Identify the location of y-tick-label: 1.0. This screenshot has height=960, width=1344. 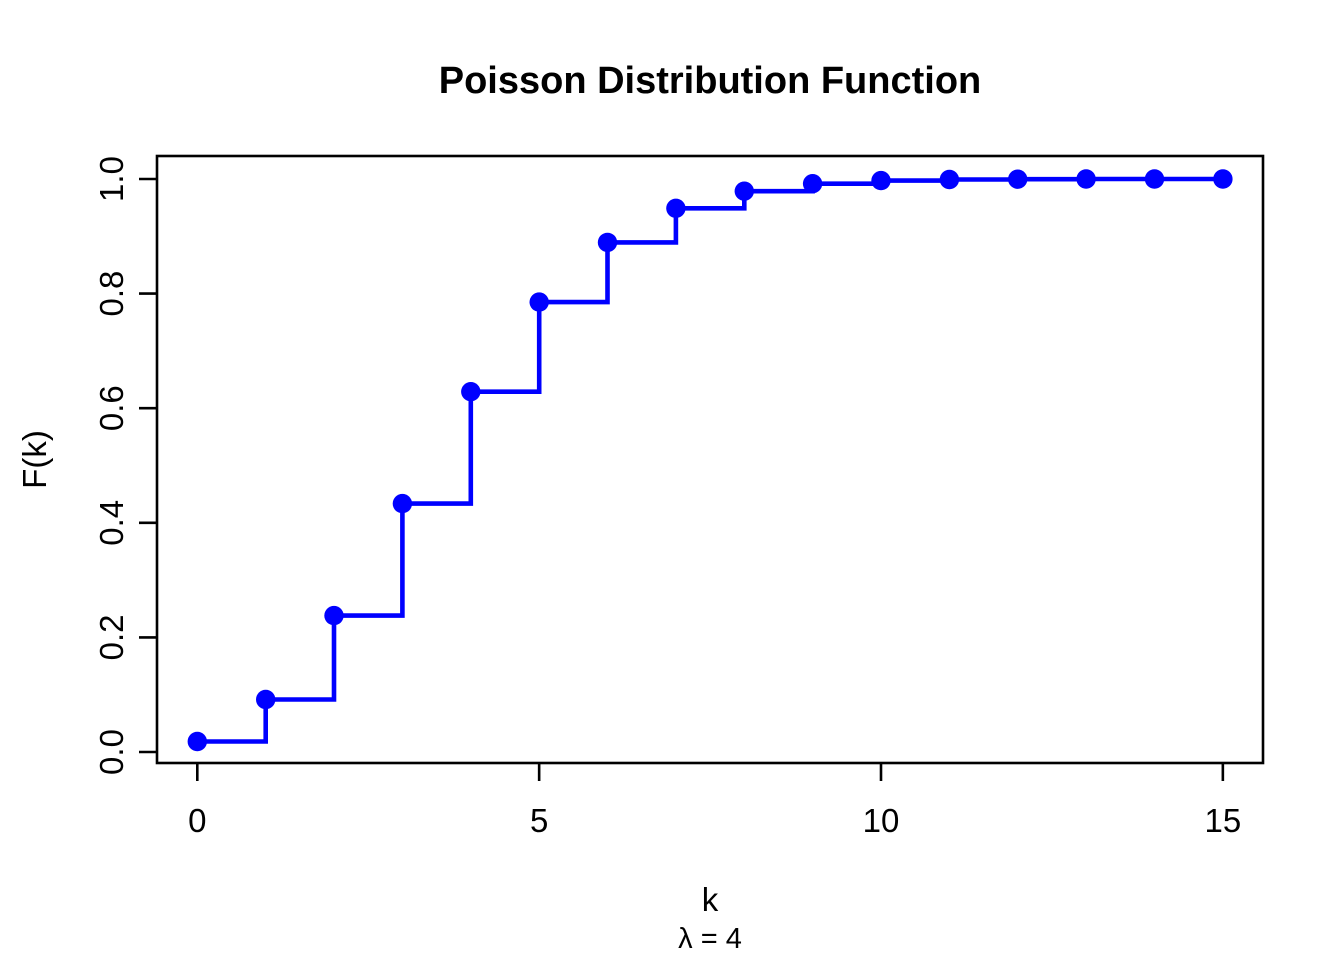
(111, 179).